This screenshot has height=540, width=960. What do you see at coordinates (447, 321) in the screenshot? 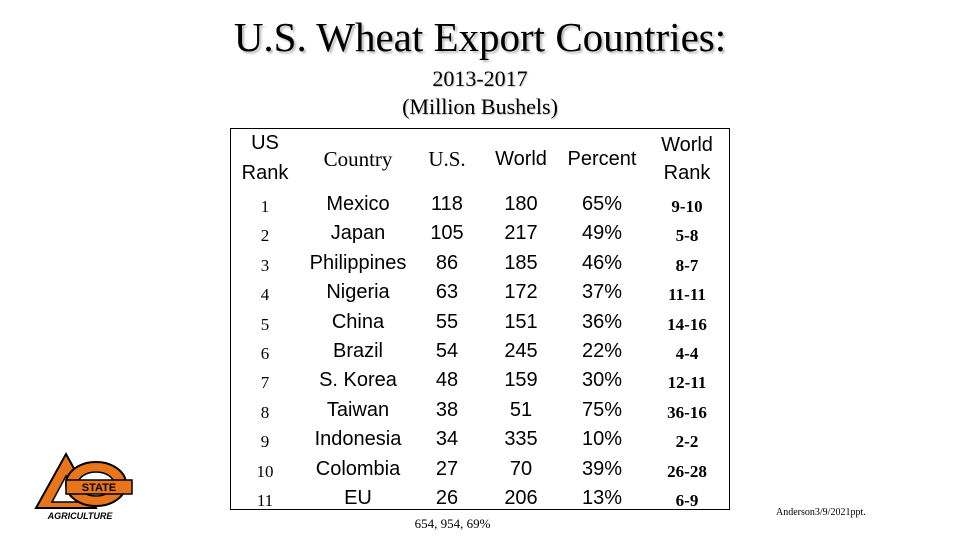
I see `cell-us: 55` at bounding box center [447, 321].